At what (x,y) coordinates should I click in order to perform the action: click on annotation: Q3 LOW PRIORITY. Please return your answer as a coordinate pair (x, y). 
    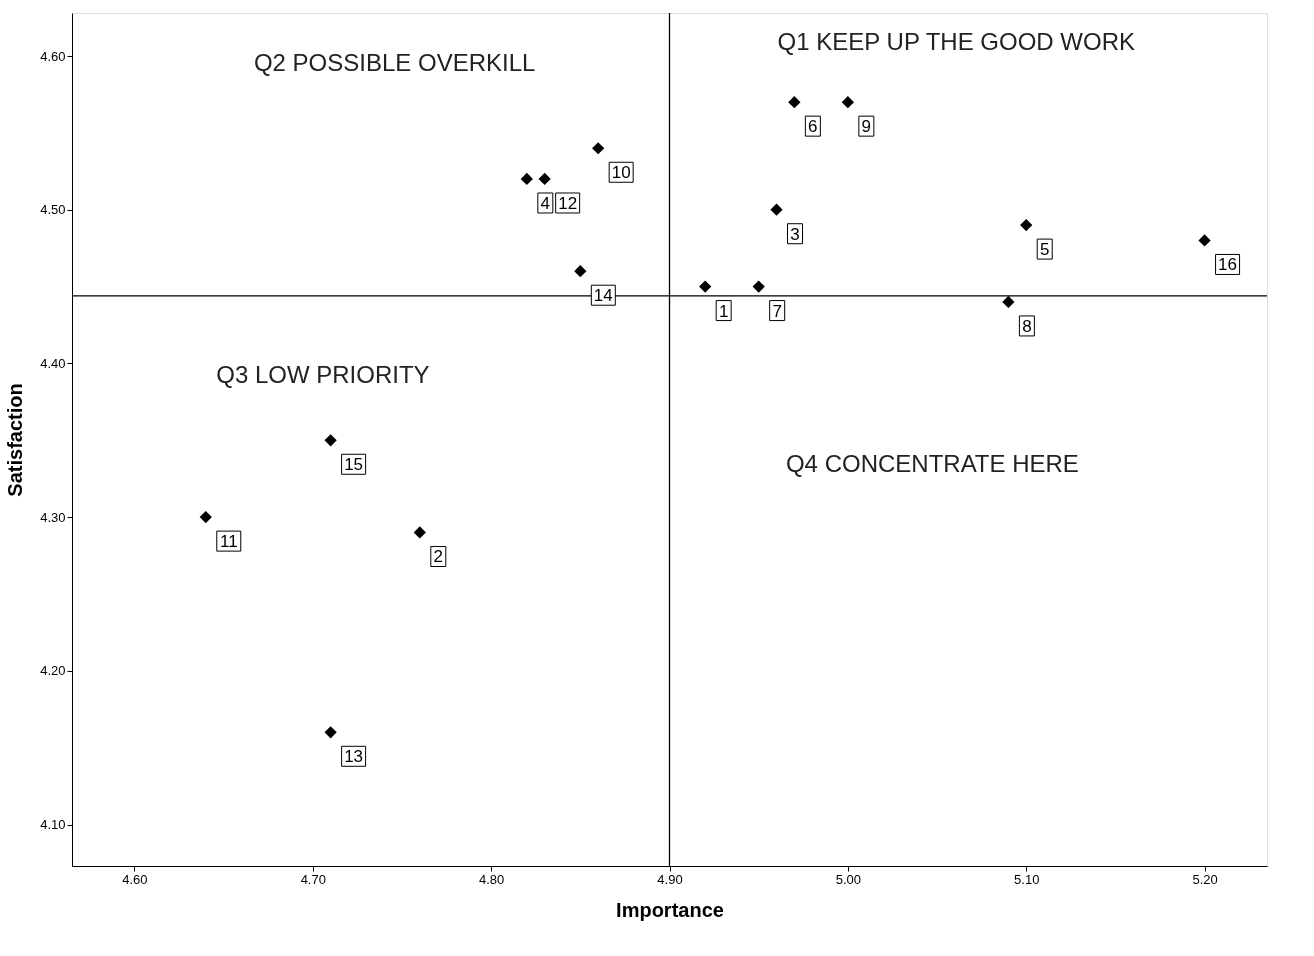
    Looking at the image, I should click on (323, 374).